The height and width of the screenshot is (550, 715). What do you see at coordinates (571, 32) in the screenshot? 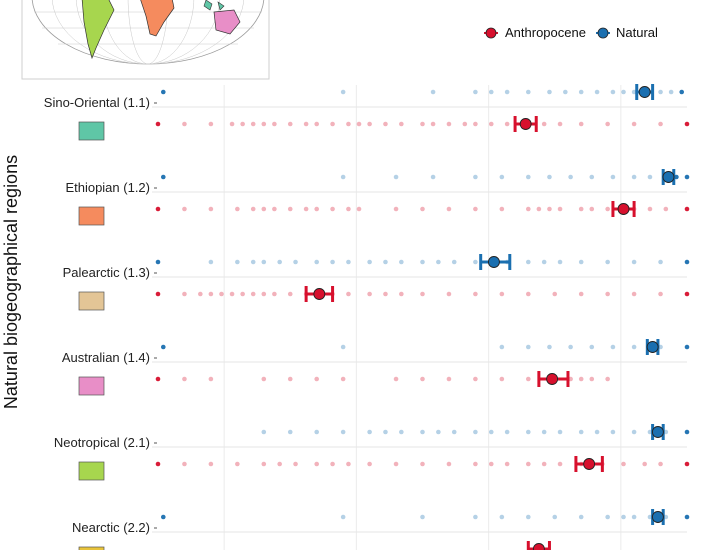
I see `legend: Anthropocene Natural` at bounding box center [571, 32].